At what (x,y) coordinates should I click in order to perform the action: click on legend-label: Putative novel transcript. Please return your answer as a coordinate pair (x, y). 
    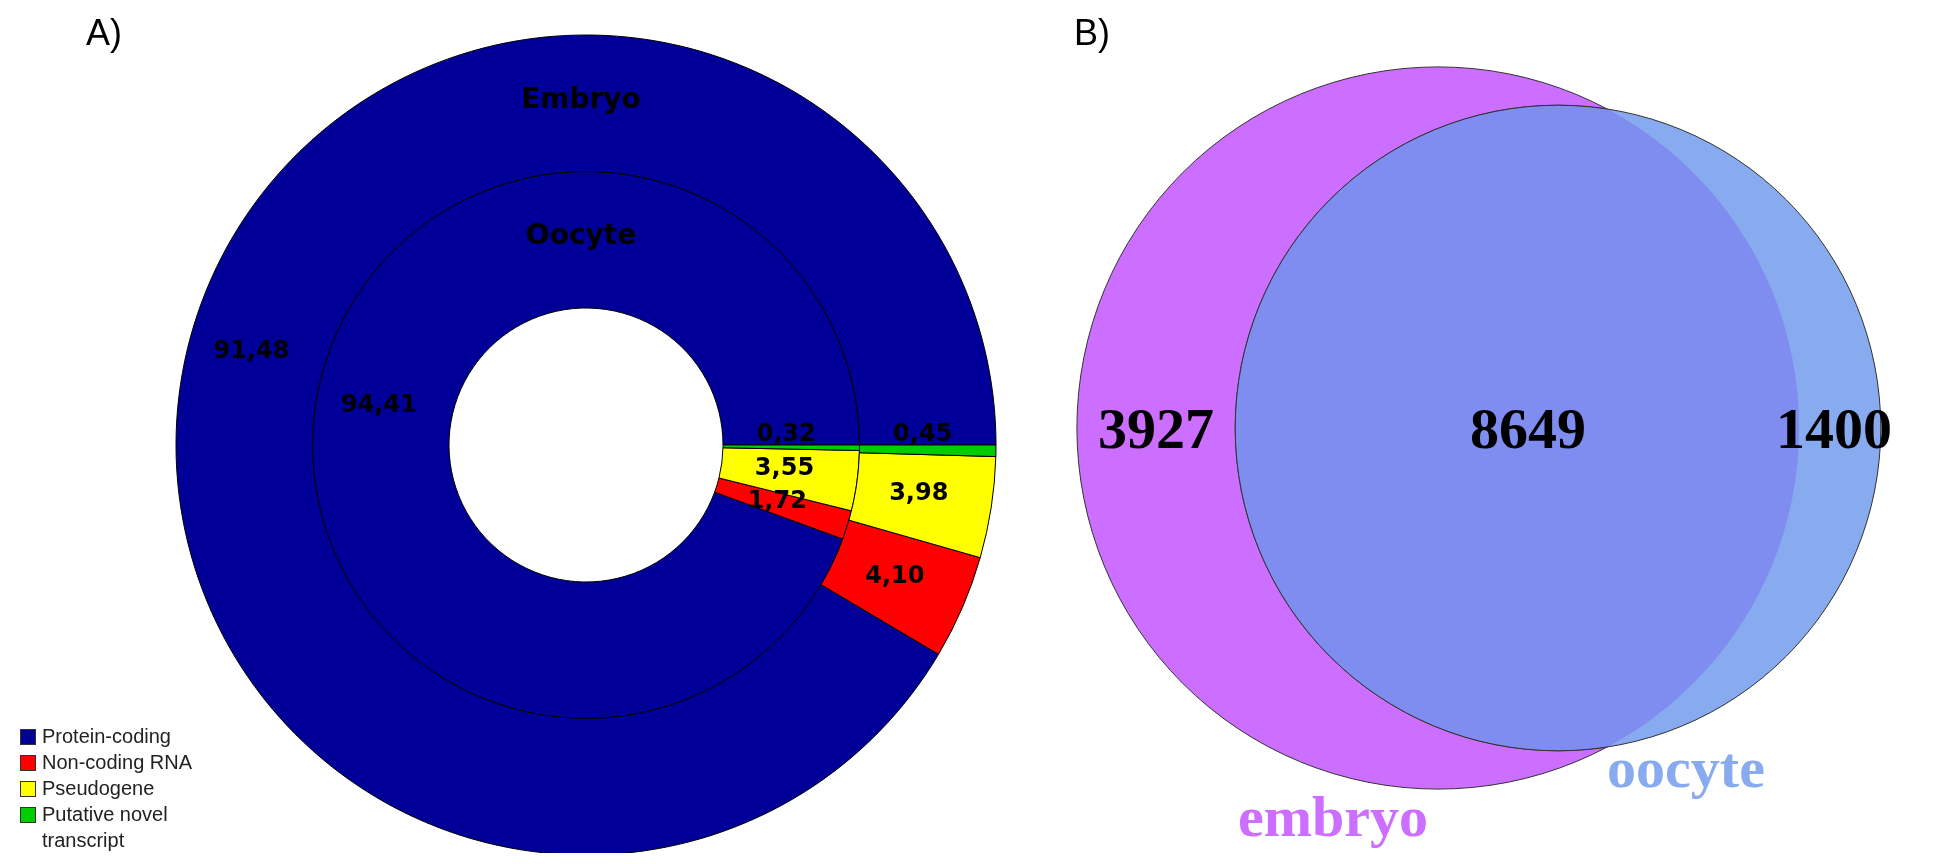
    Looking at the image, I should click on (105, 827).